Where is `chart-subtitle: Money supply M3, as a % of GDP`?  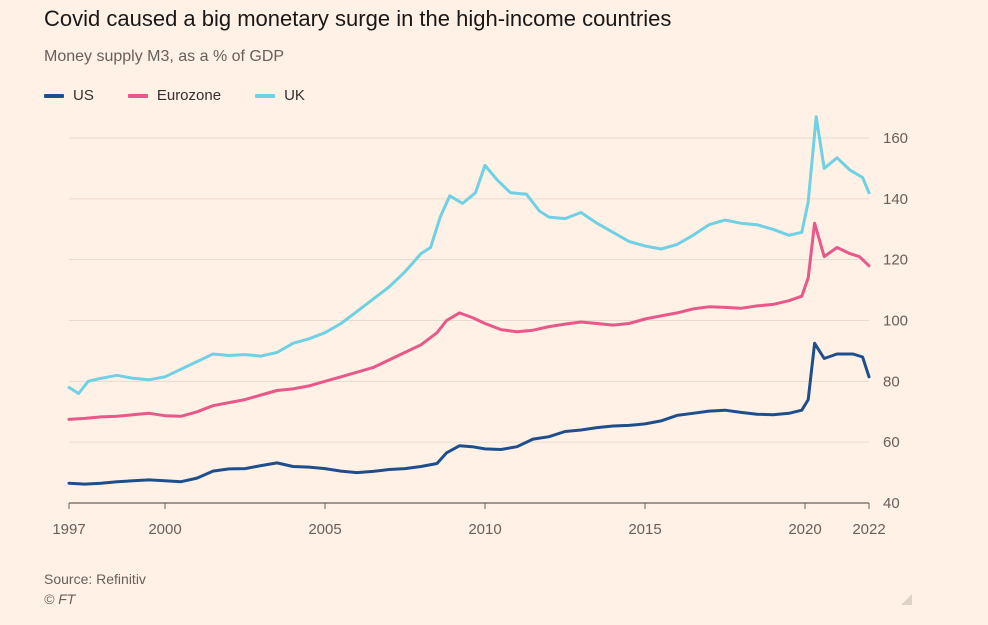 chart-subtitle: Money supply M3, as a % of GDP is located at coordinates (164, 56).